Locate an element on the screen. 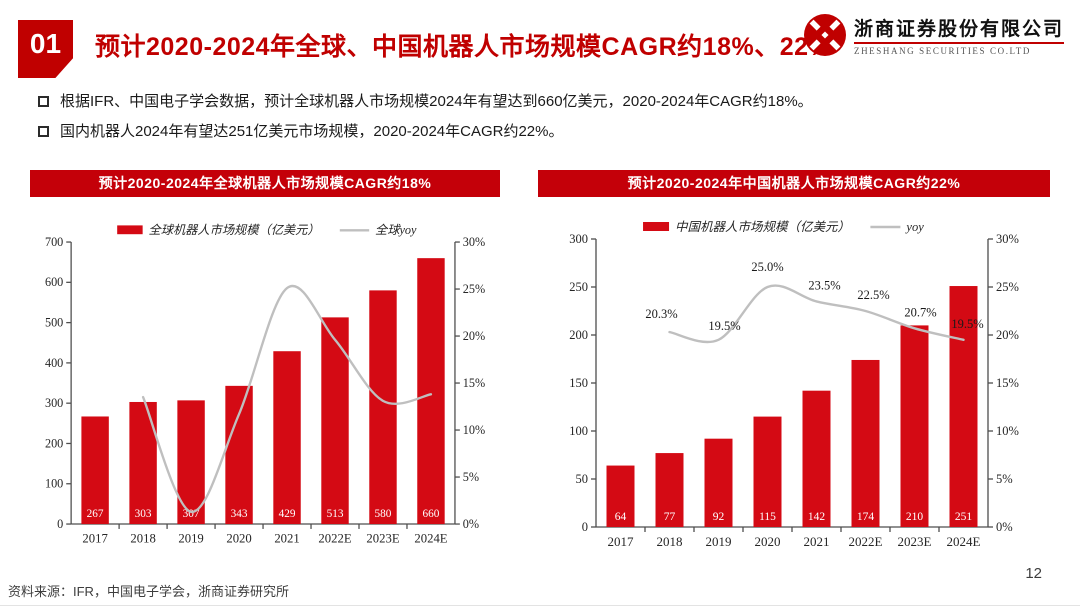 The image size is (1080, 608). bar-value-label: 267 is located at coordinates (95, 514).